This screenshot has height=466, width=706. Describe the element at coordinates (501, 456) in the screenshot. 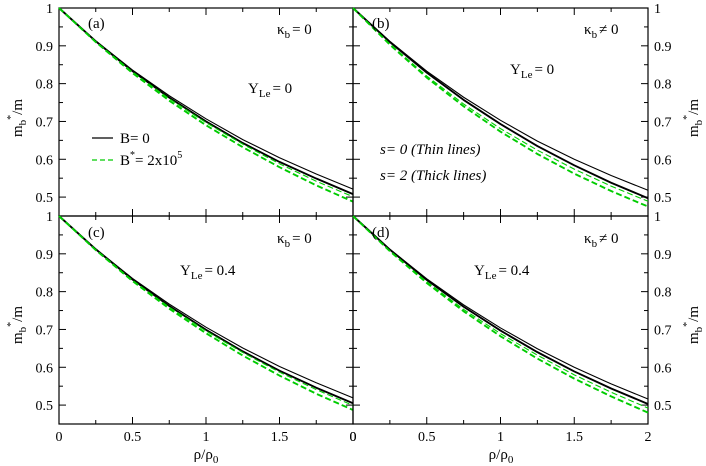

I see `x-axis-title-right: ρ/ρ0` at that location.